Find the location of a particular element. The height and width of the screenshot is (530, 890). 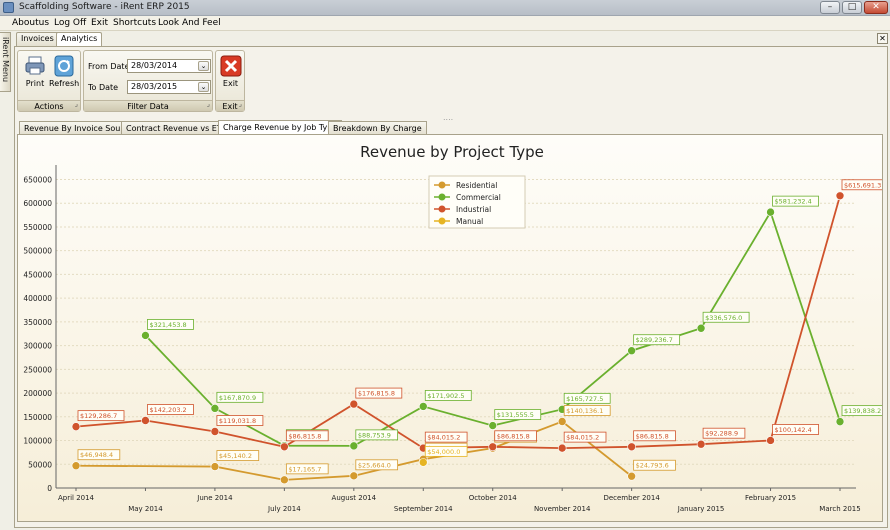

data-label: $615,691.3 is located at coordinates (865, 185).